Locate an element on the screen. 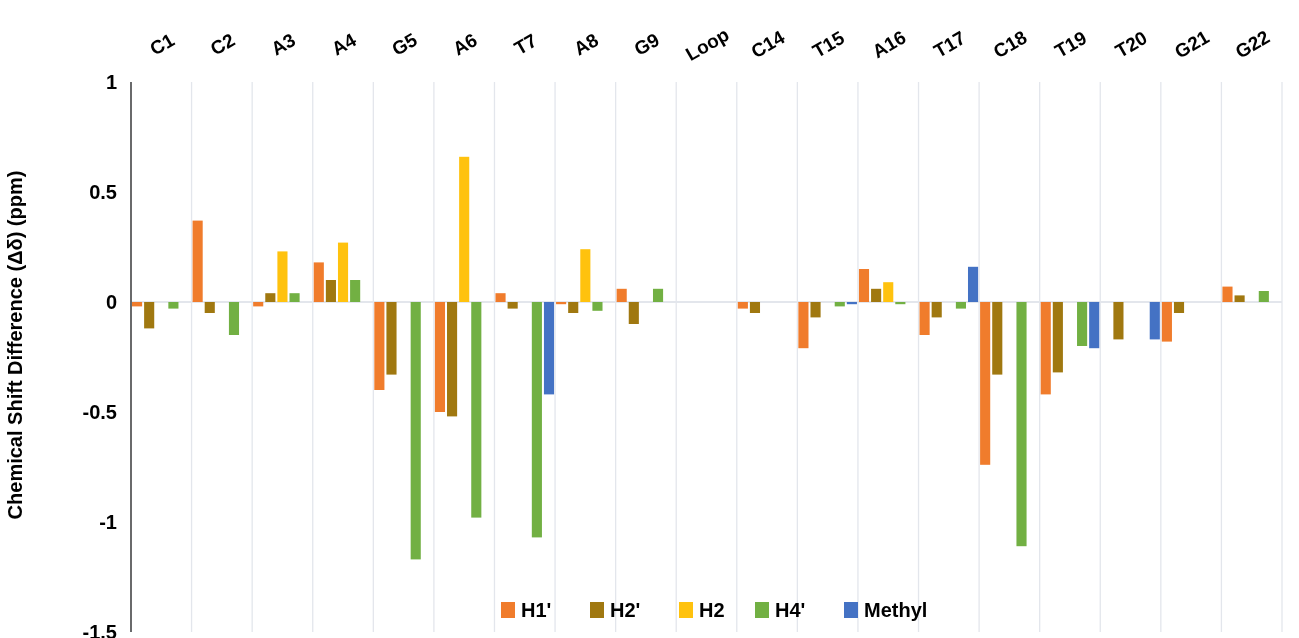 The width and height of the screenshot is (1299, 638). x-tick-label: Loop is located at coordinates (707, 44).